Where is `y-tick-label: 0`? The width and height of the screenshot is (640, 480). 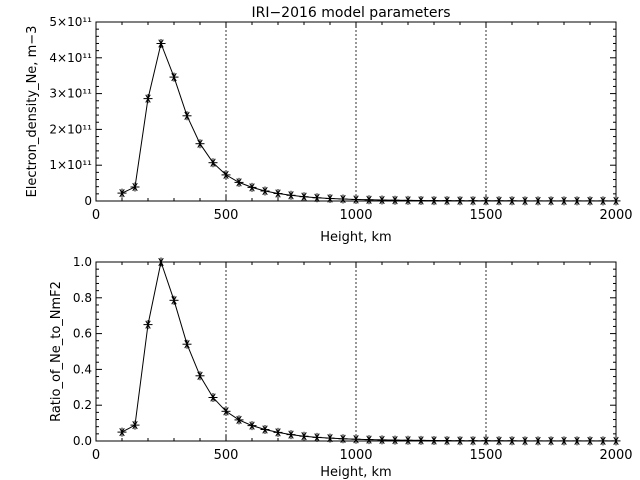
y-tick-label: 0 is located at coordinates (88, 201).